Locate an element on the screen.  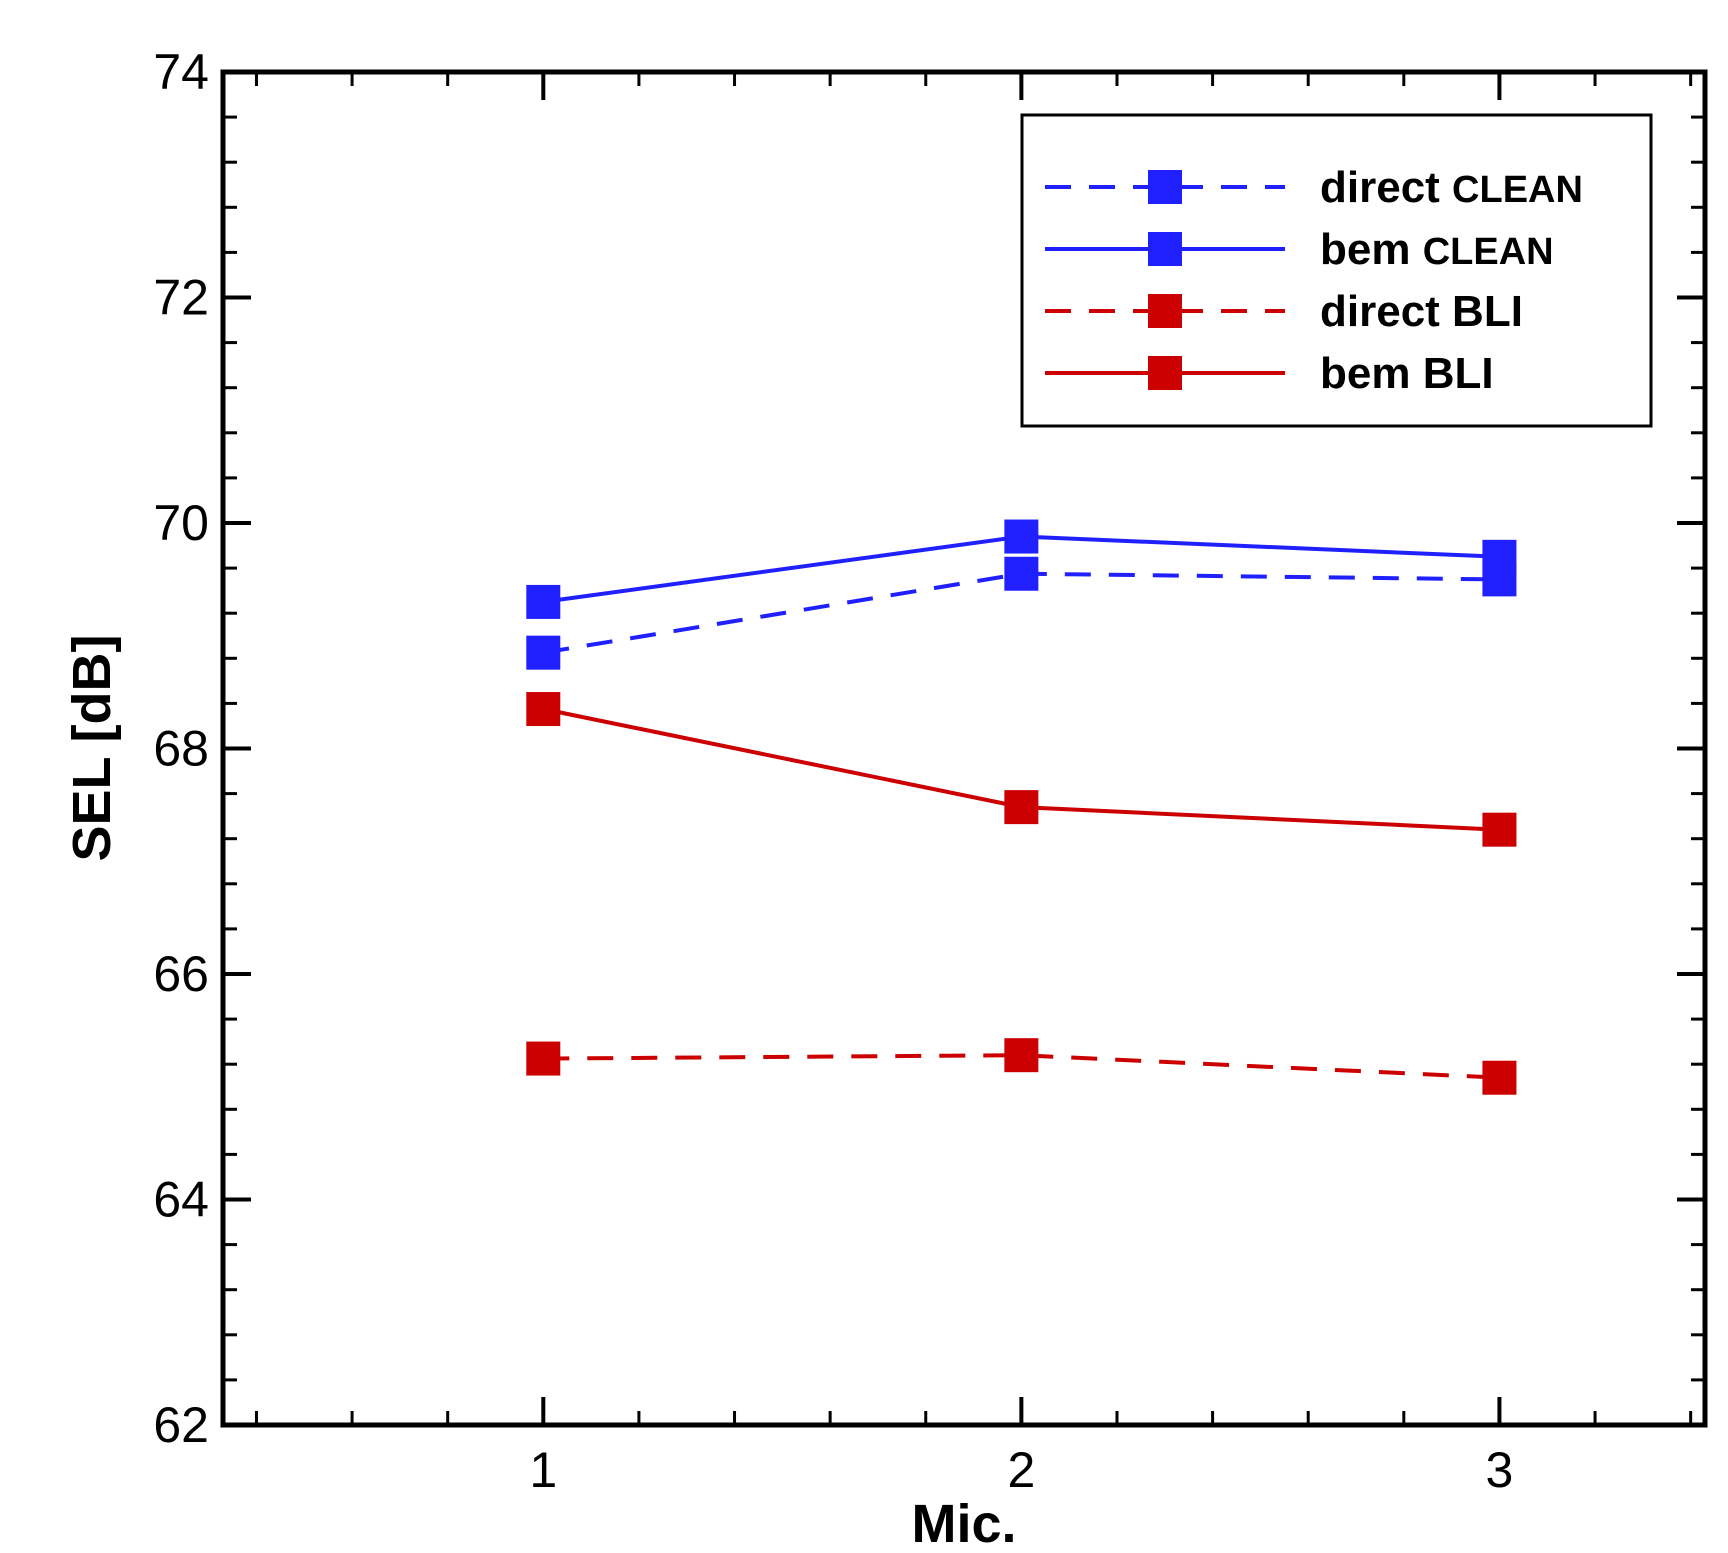
legend-box is located at coordinates (1336, 270).